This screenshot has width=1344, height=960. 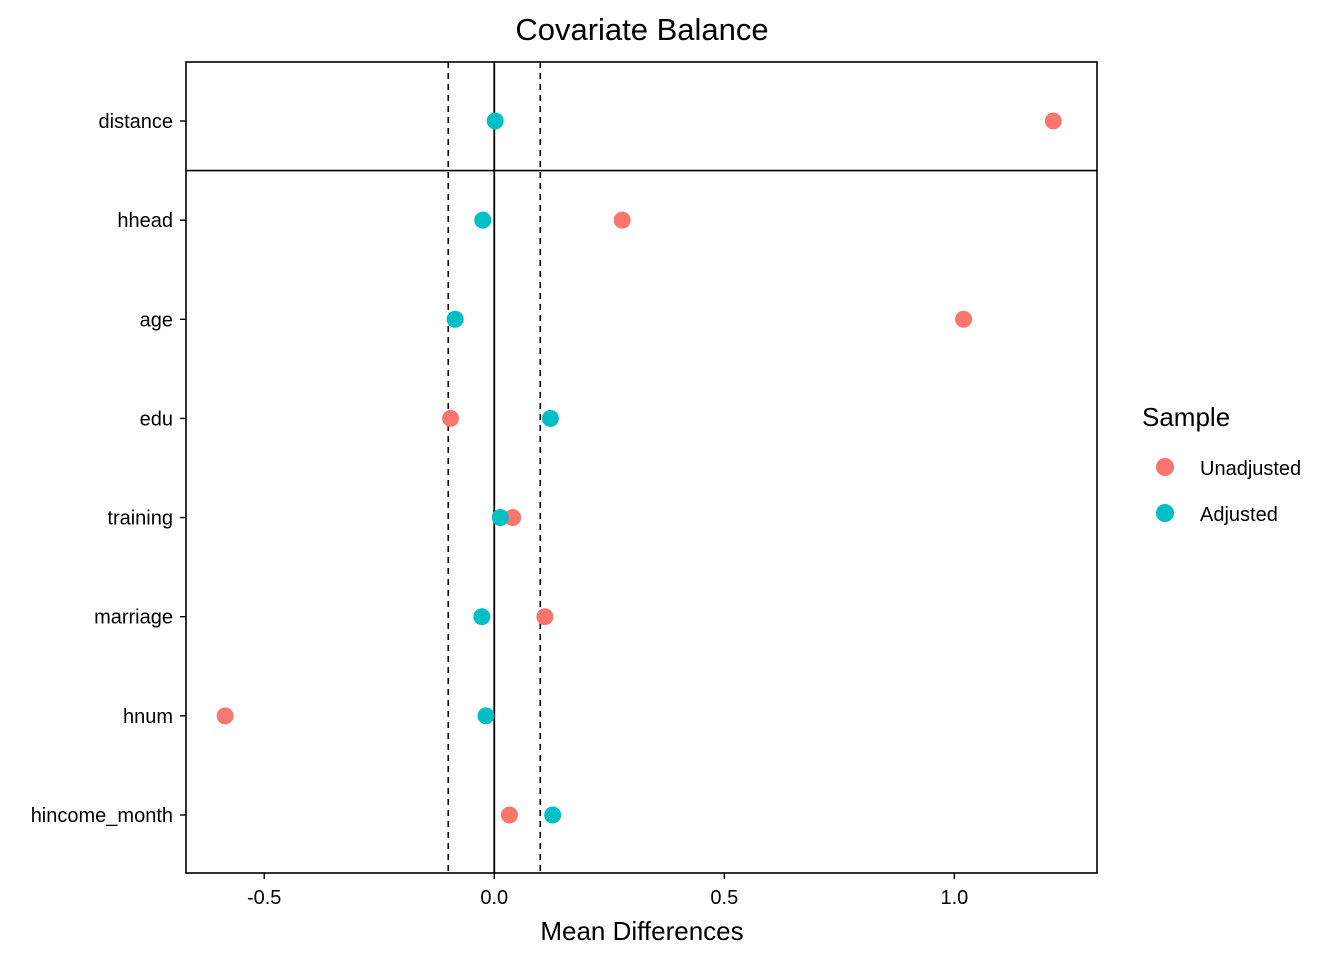 I want to click on x-tick-label-1: 0.0, so click(x=494, y=898).